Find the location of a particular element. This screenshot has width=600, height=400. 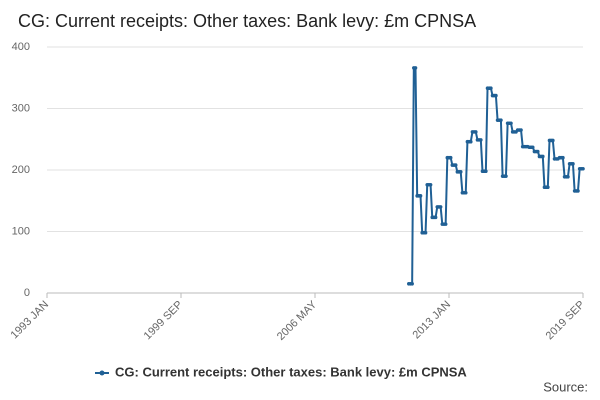

y-tick-label: 300 is located at coordinates (21, 108).